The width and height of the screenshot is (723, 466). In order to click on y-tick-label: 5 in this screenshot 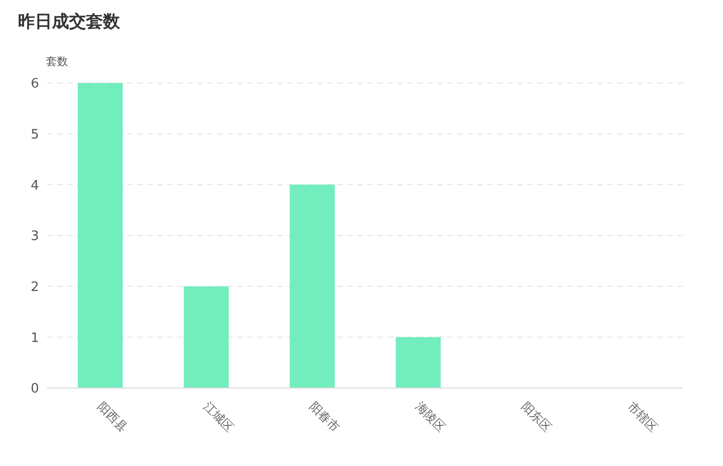, I will do `click(34, 134)`.